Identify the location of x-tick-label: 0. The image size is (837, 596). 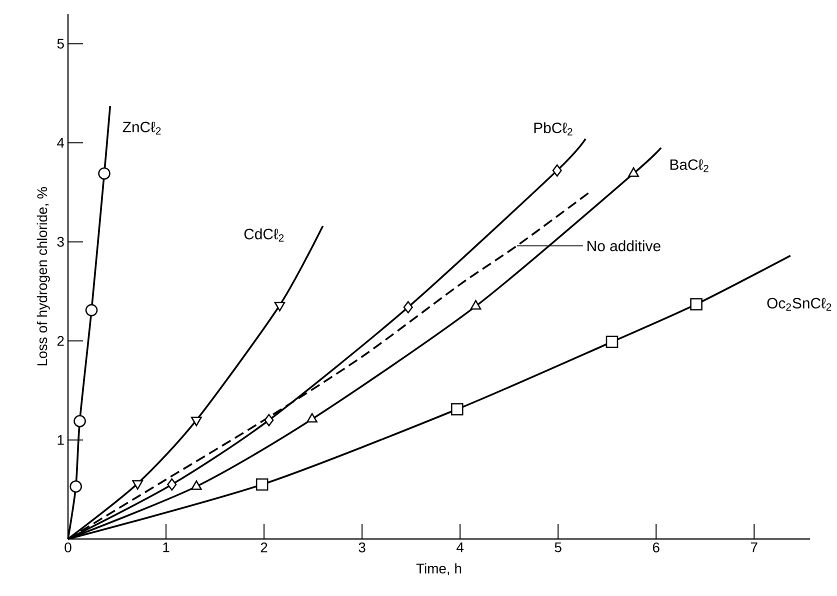
(68, 547).